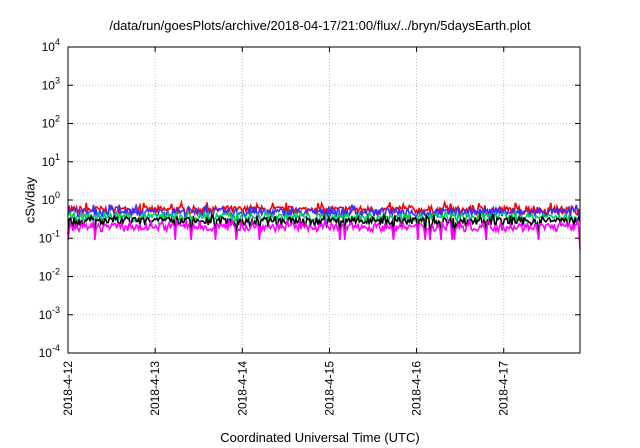 The width and height of the screenshot is (640, 448). I want to click on y-tick-label: 10², so click(51, 122).